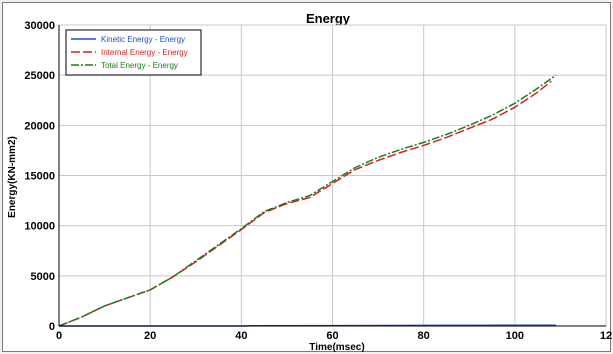 The image size is (613, 354). I want to click on title-background, so click(334, 19).